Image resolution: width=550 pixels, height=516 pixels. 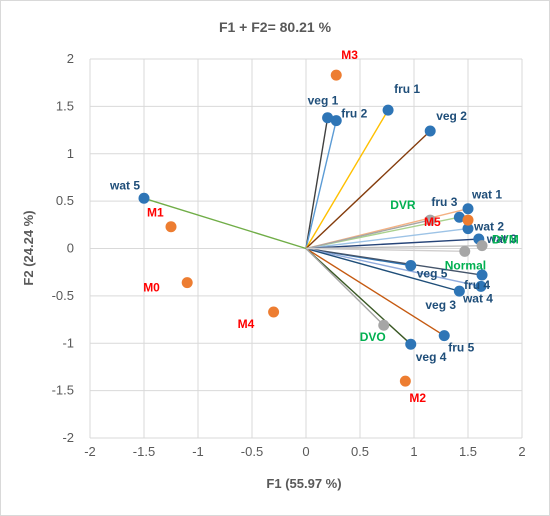 What do you see at coordinates (521, 451) in the screenshot?
I see `x-tick-label: 2` at bounding box center [521, 451].